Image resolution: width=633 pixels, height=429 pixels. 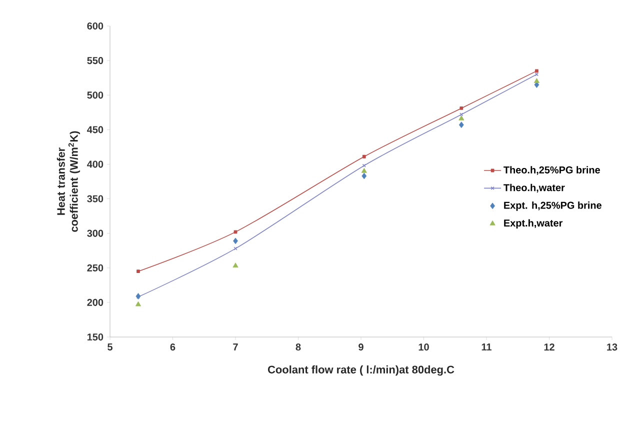 What do you see at coordinates (95, 268) in the screenshot?
I see `y-tick-label: 250` at bounding box center [95, 268].